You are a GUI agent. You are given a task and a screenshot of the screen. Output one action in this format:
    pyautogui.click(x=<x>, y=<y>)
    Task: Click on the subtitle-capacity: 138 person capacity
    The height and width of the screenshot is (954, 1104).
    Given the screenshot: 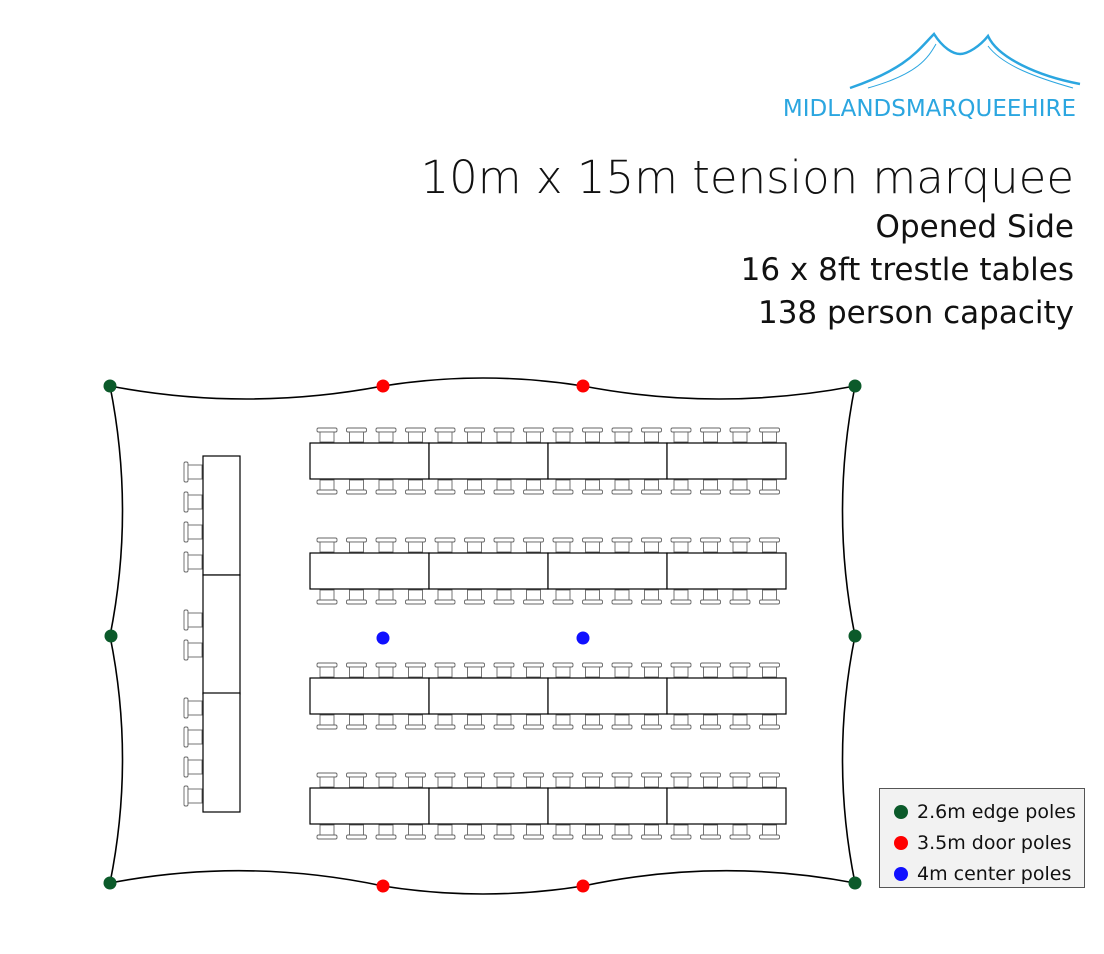 What is the action you would take?
    pyautogui.click(x=915, y=313)
    